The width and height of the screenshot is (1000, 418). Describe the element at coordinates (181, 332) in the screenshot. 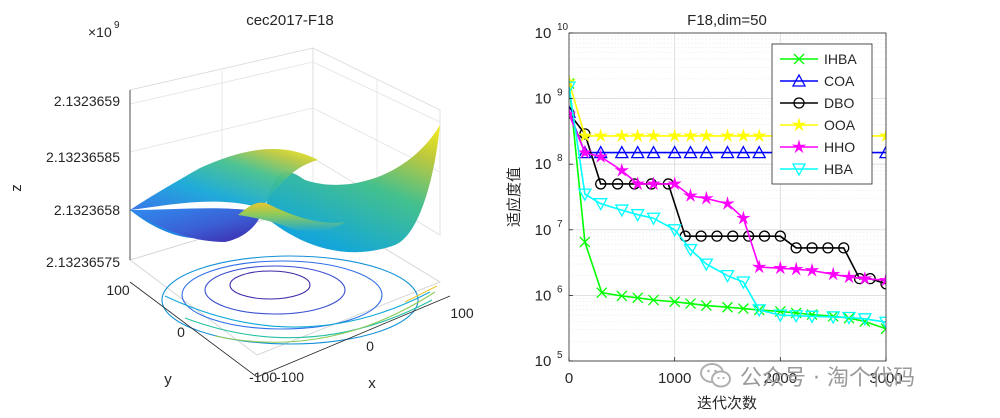

I see `y-tick-label: 0` at that location.